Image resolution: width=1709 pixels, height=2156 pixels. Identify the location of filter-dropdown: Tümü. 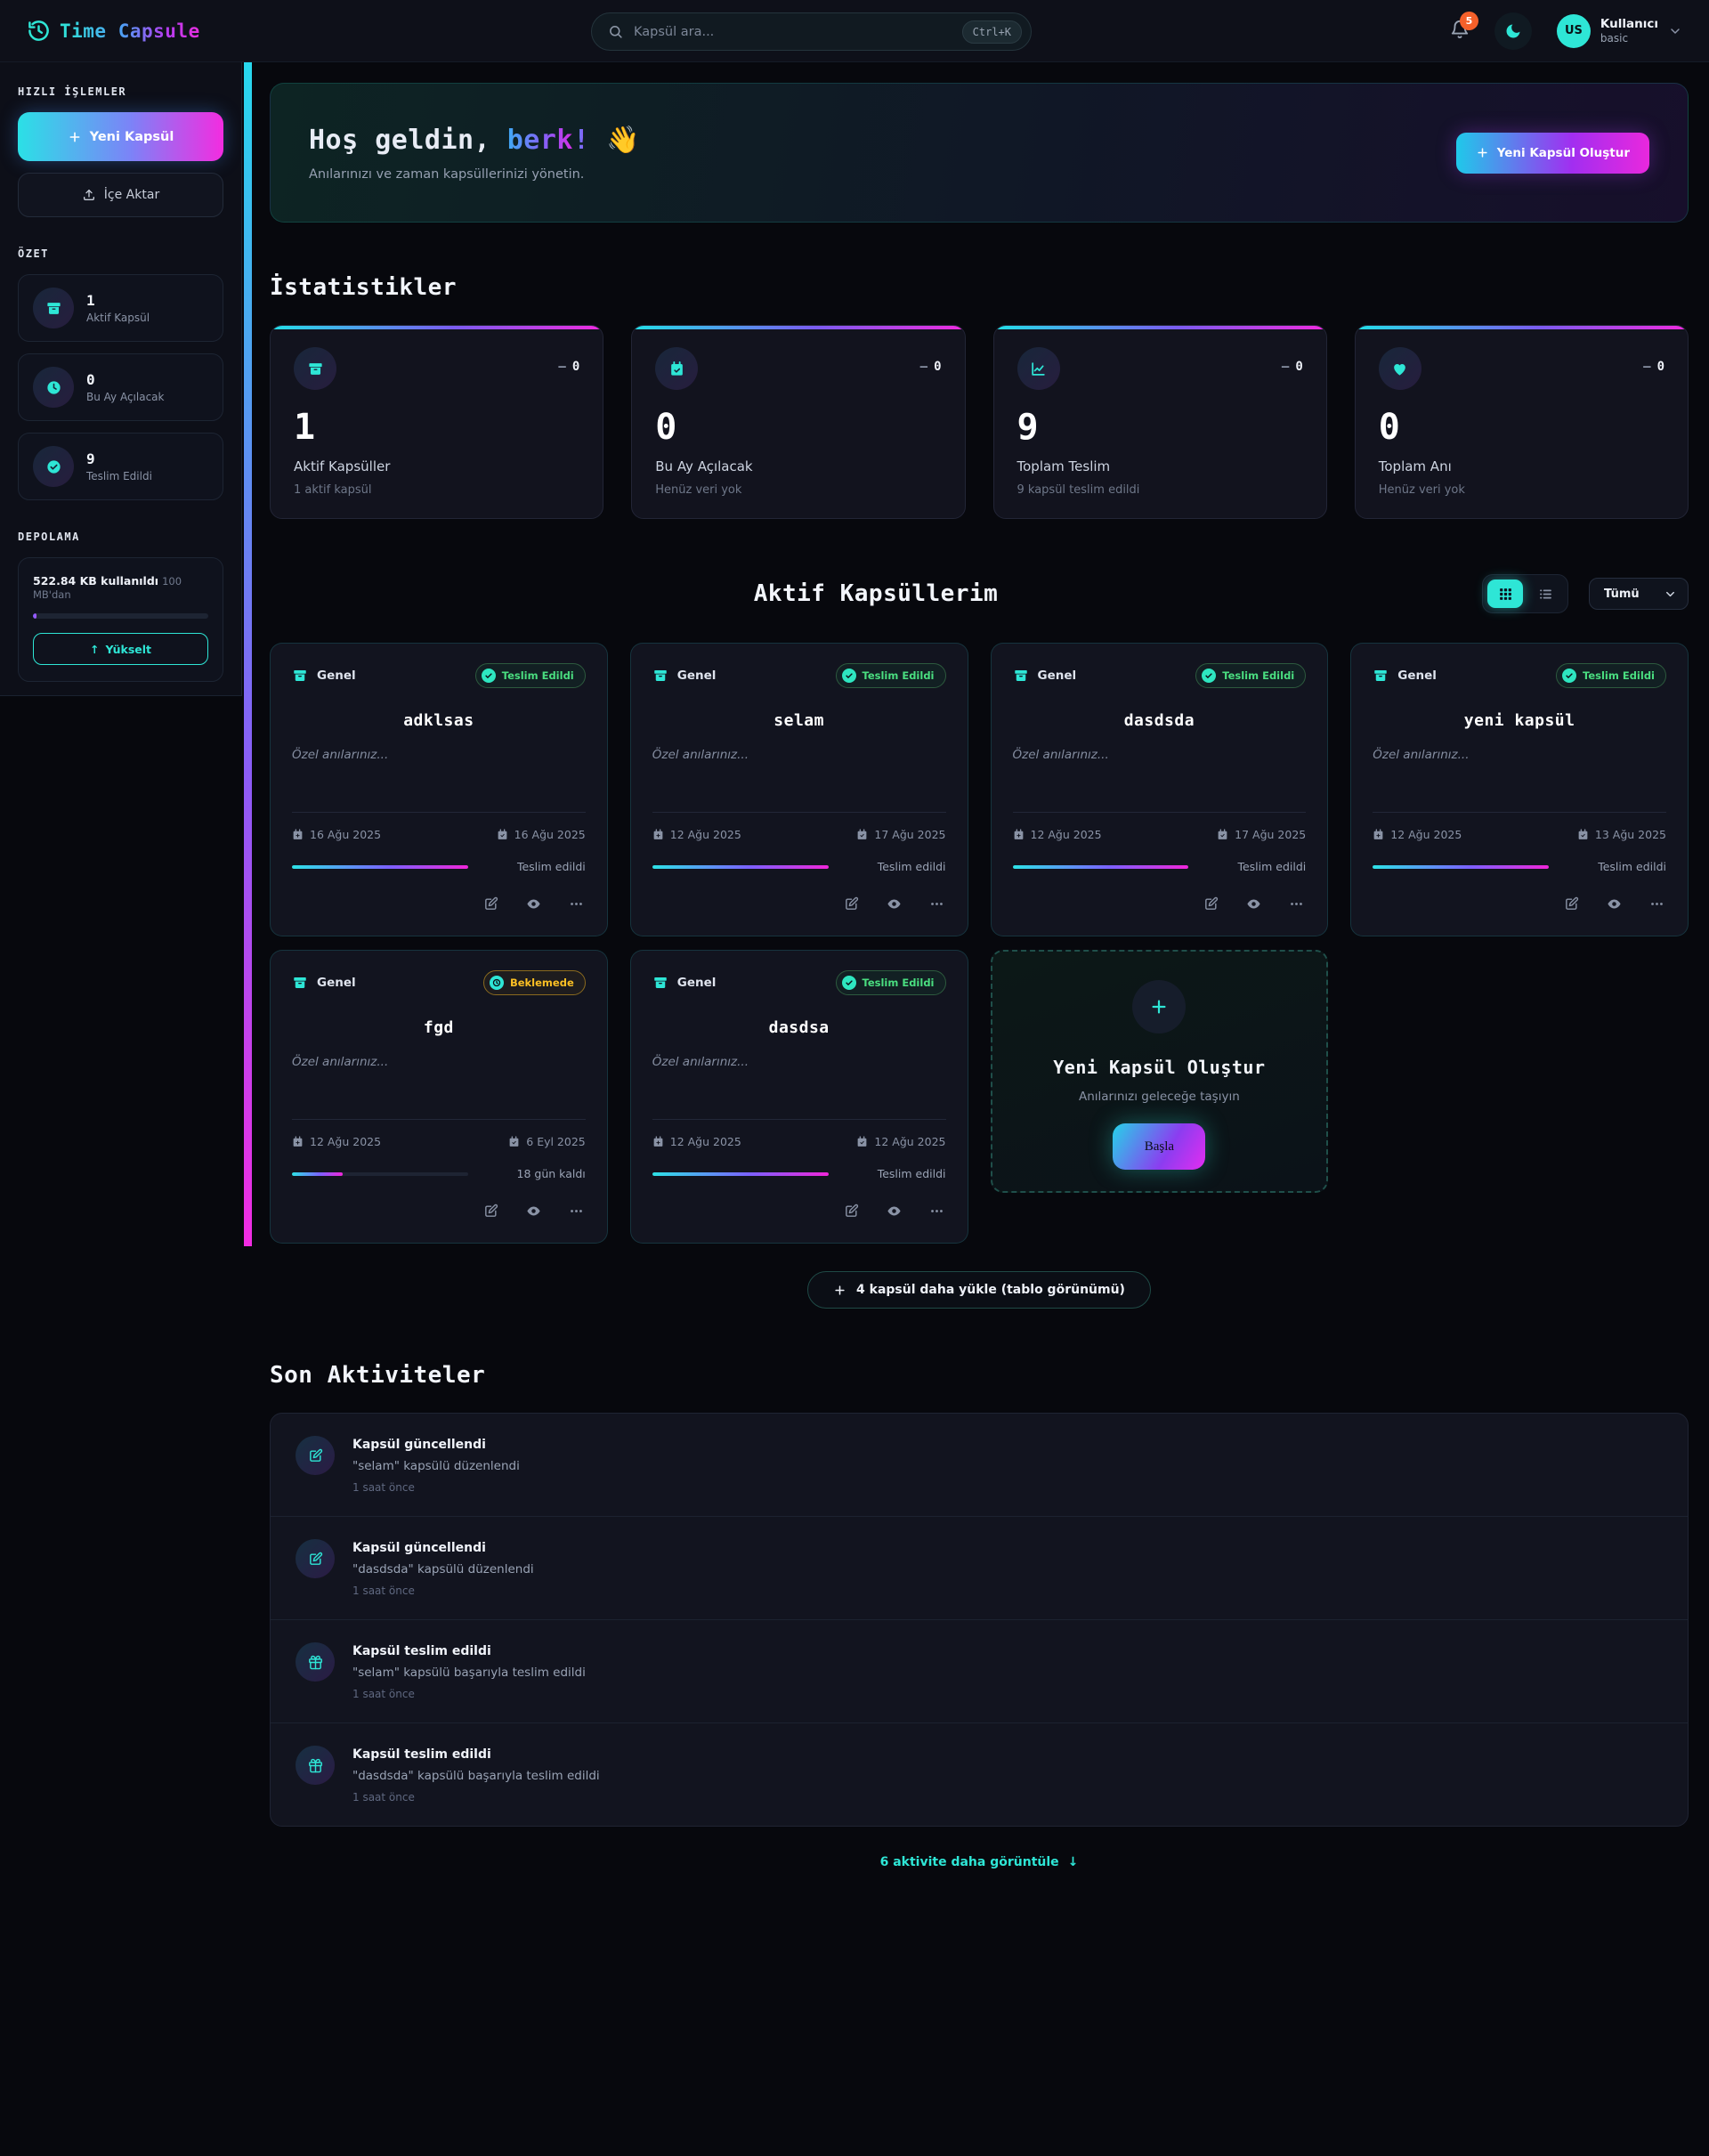
(1639, 594).